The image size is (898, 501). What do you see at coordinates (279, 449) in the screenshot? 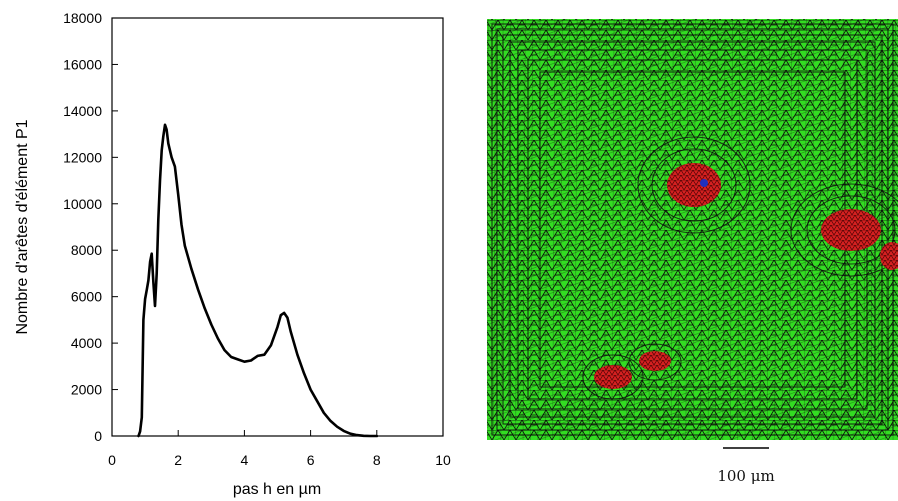
I see `x-axis: 0 2 4 6 8 10` at bounding box center [279, 449].